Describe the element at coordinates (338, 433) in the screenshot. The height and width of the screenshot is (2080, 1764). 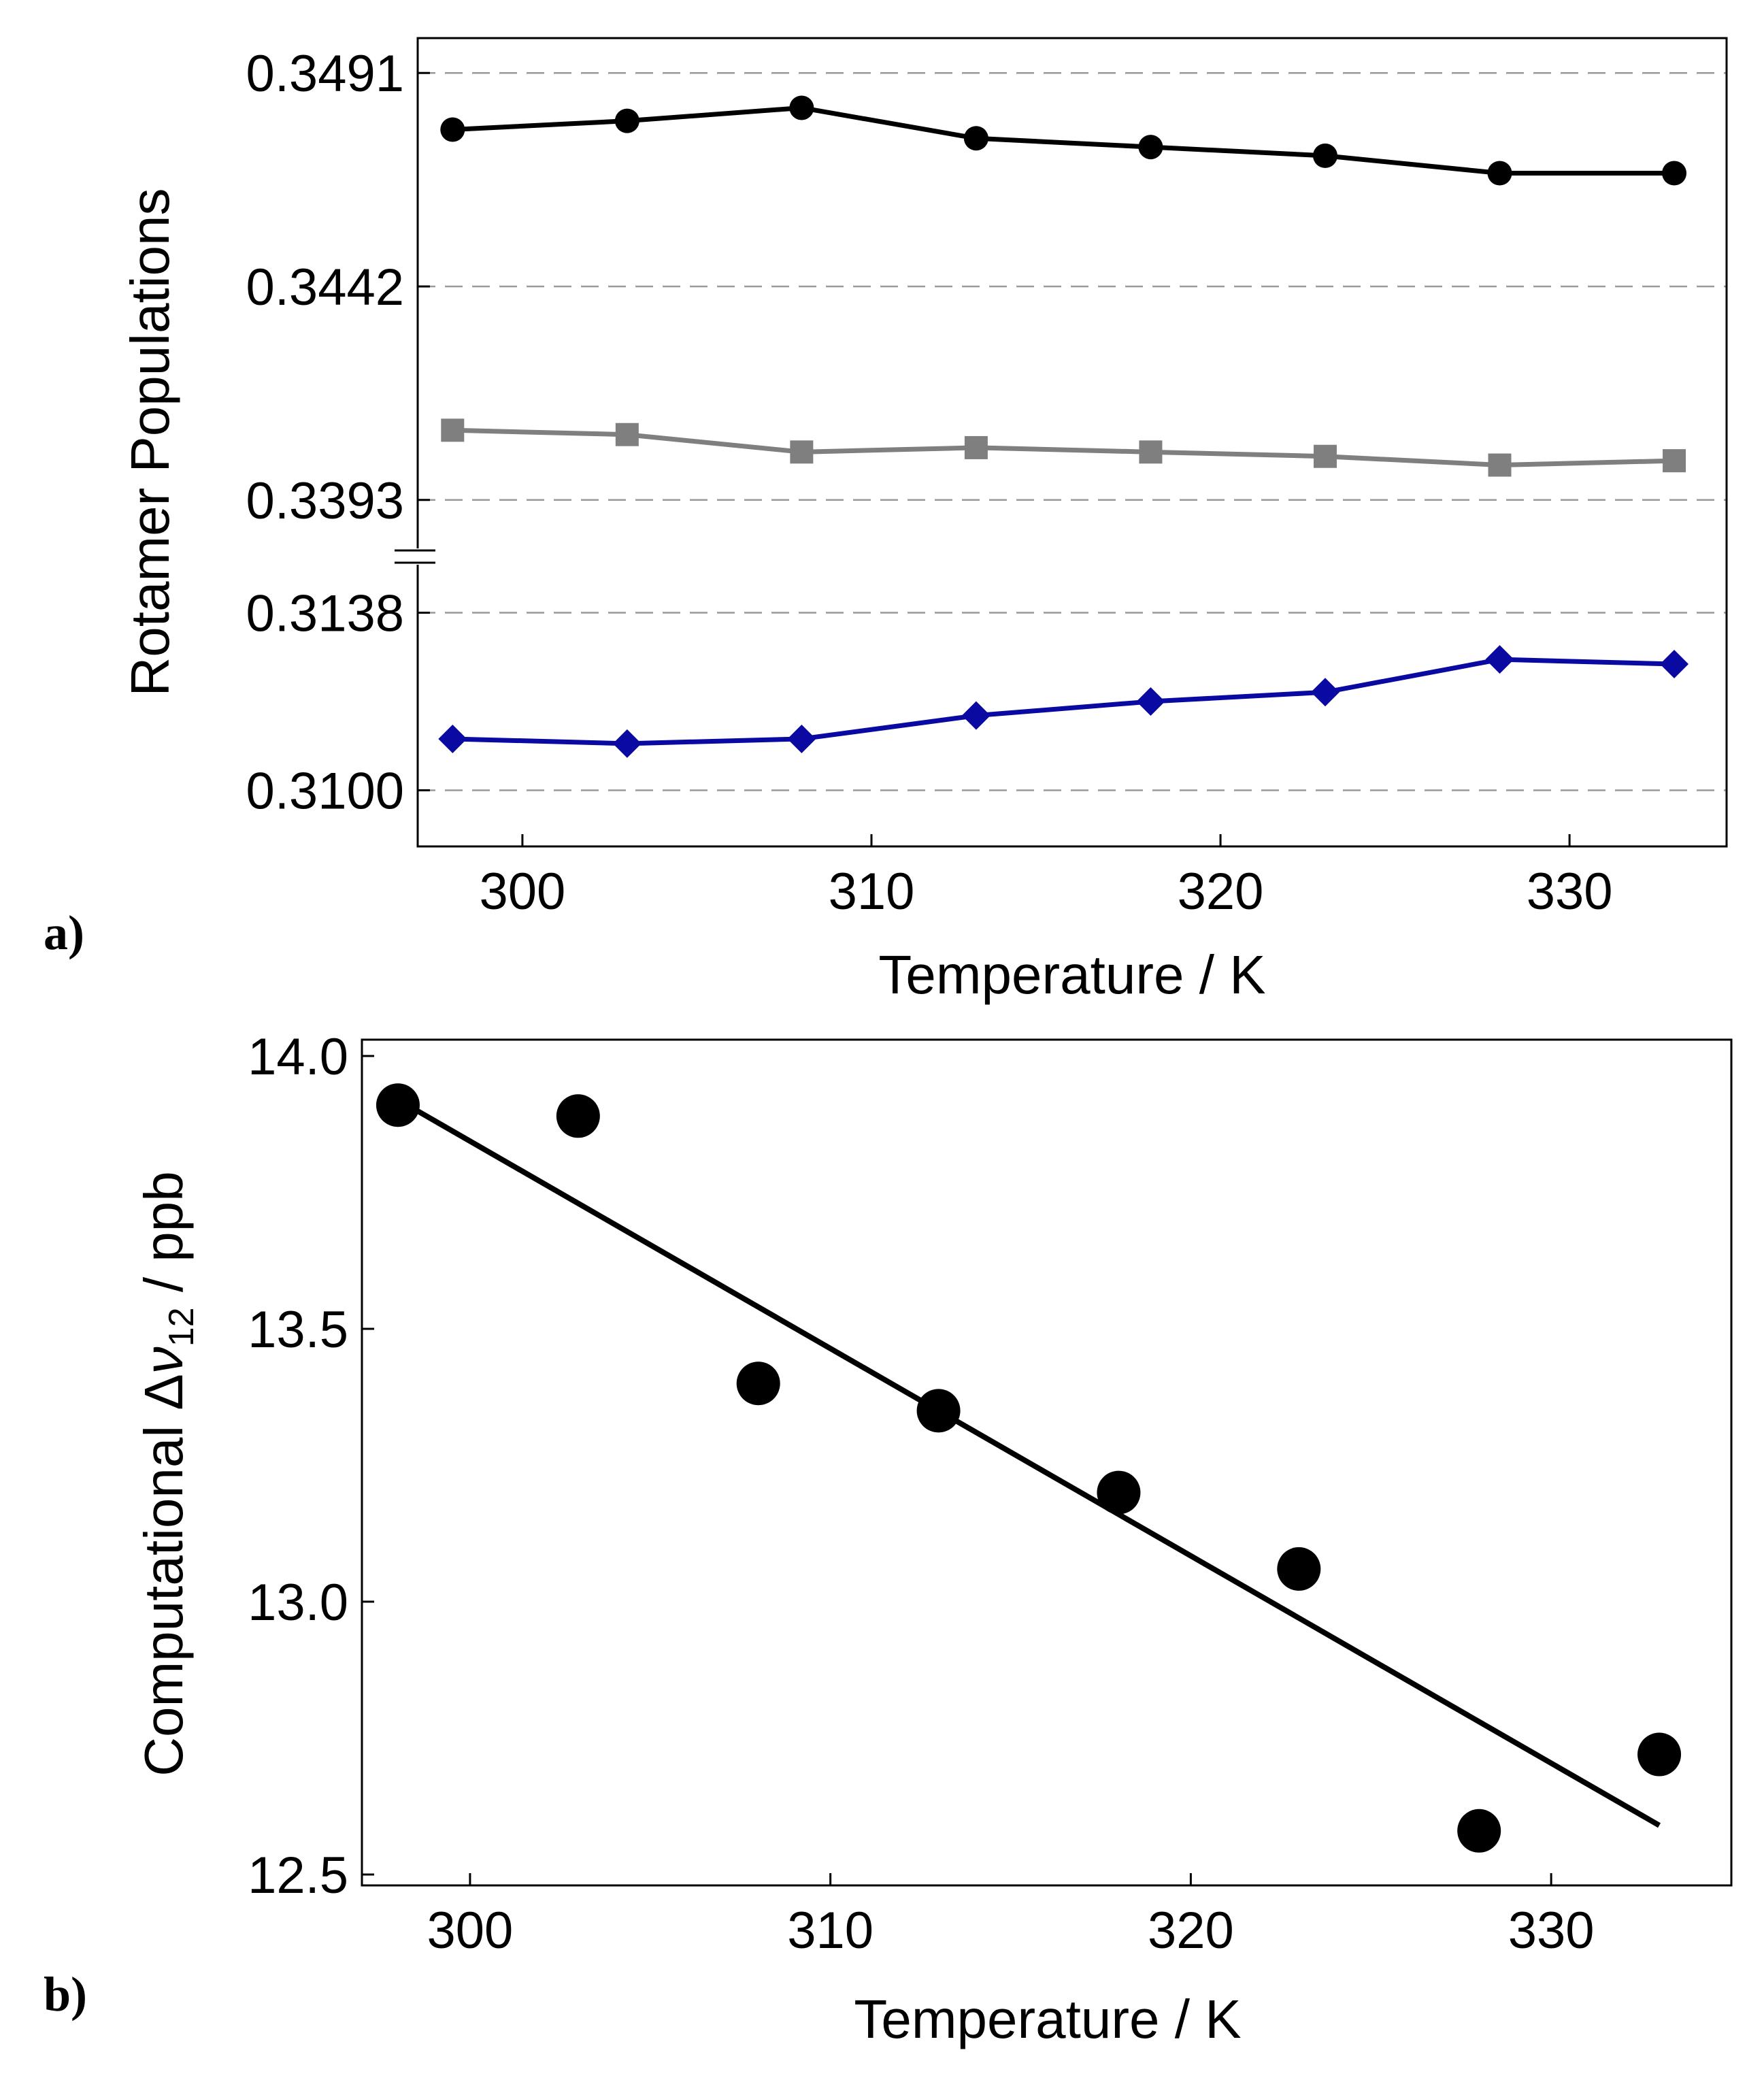
I see `panel-a-y-ticks: 0.3491 0.3442 0.3393 0.3138 0.3100` at that location.